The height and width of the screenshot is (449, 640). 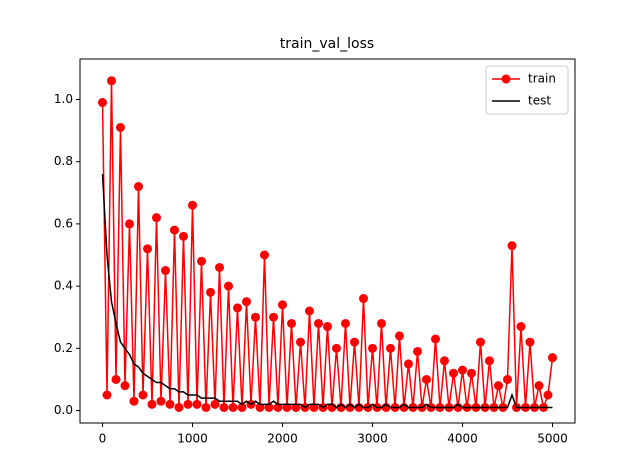 I want to click on x-tick-label: 5000, so click(x=552, y=439).